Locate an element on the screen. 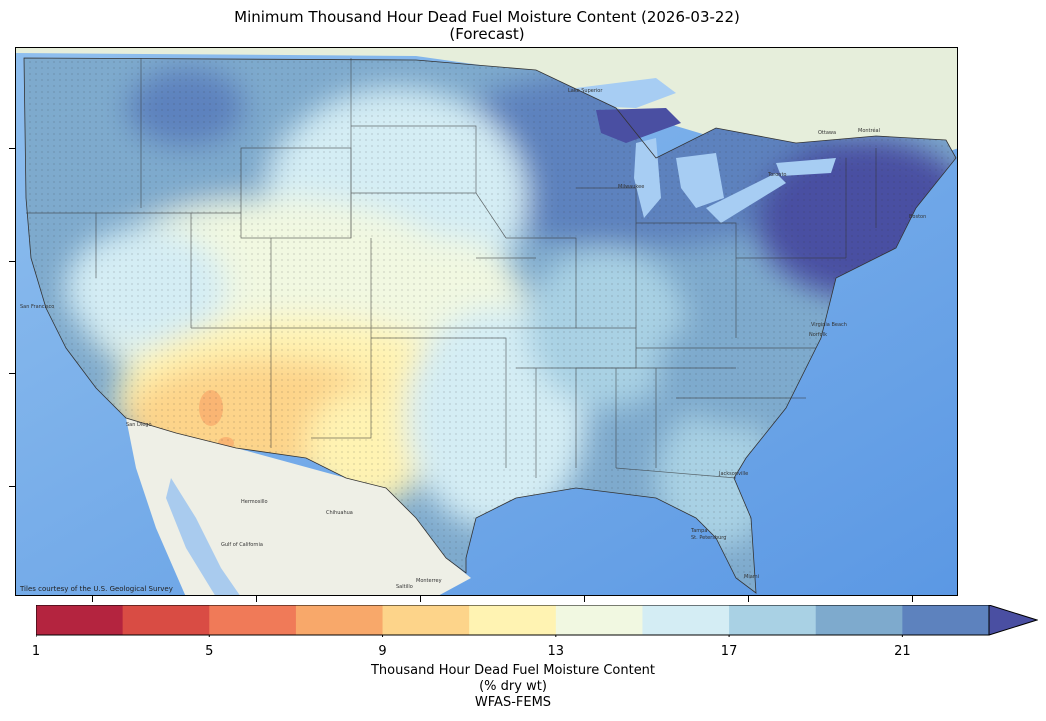 The image size is (1046, 721). colorbar-extend-arrow is located at coordinates (1013, 620).